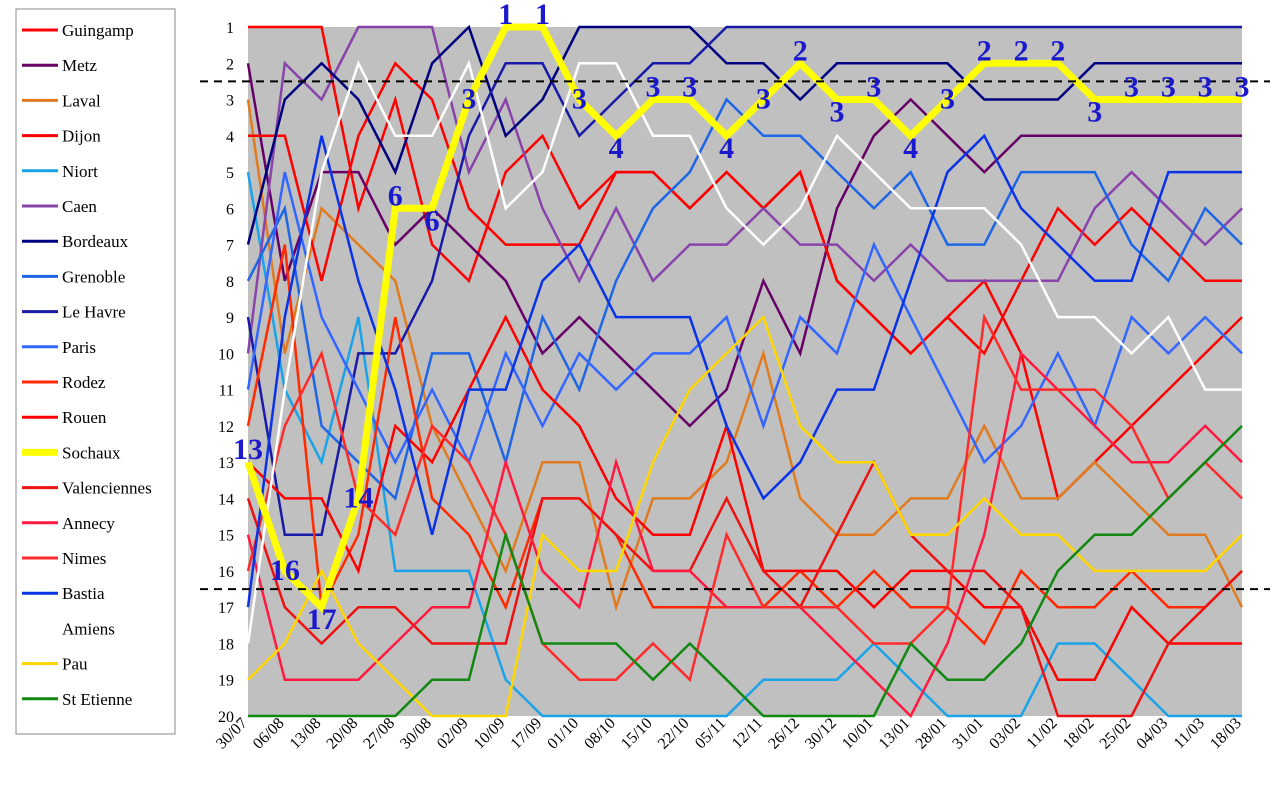  I want to click on legend-label-sochaux: Sochaux, so click(91, 452).